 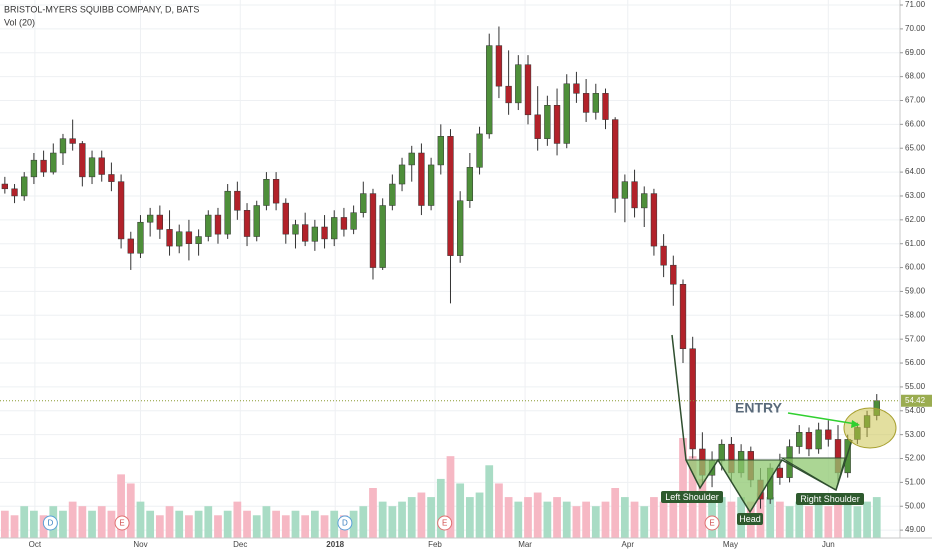 What do you see at coordinates (140, 544) in the screenshot?
I see `x-tick-label: Nov` at bounding box center [140, 544].